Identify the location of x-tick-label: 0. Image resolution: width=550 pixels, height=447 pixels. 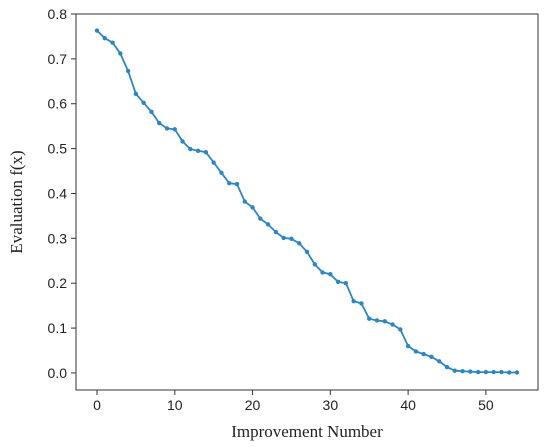
(97, 405).